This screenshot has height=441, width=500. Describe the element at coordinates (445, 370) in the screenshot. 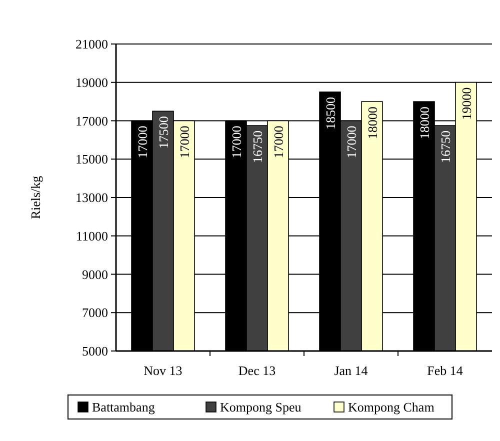

I see `x-tick-label: Feb 14` at that location.